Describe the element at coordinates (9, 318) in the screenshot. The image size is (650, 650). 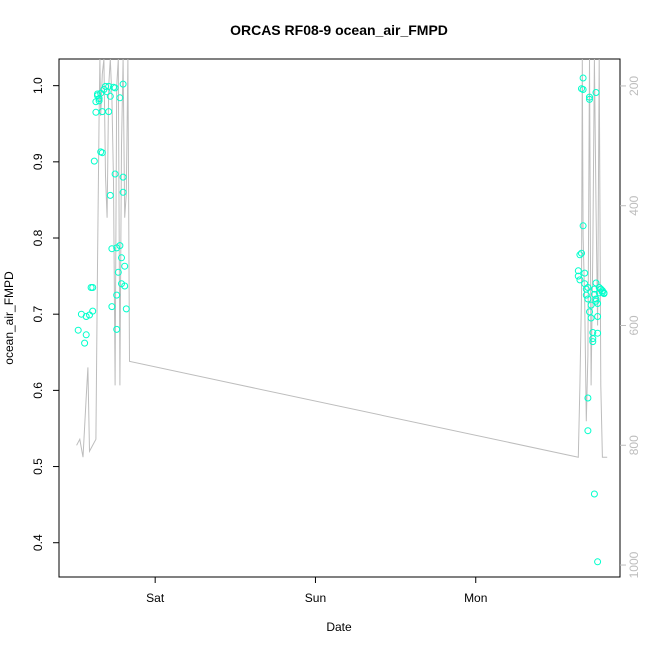
I see `y-axis-label: ocean_air_FMPD` at that location.